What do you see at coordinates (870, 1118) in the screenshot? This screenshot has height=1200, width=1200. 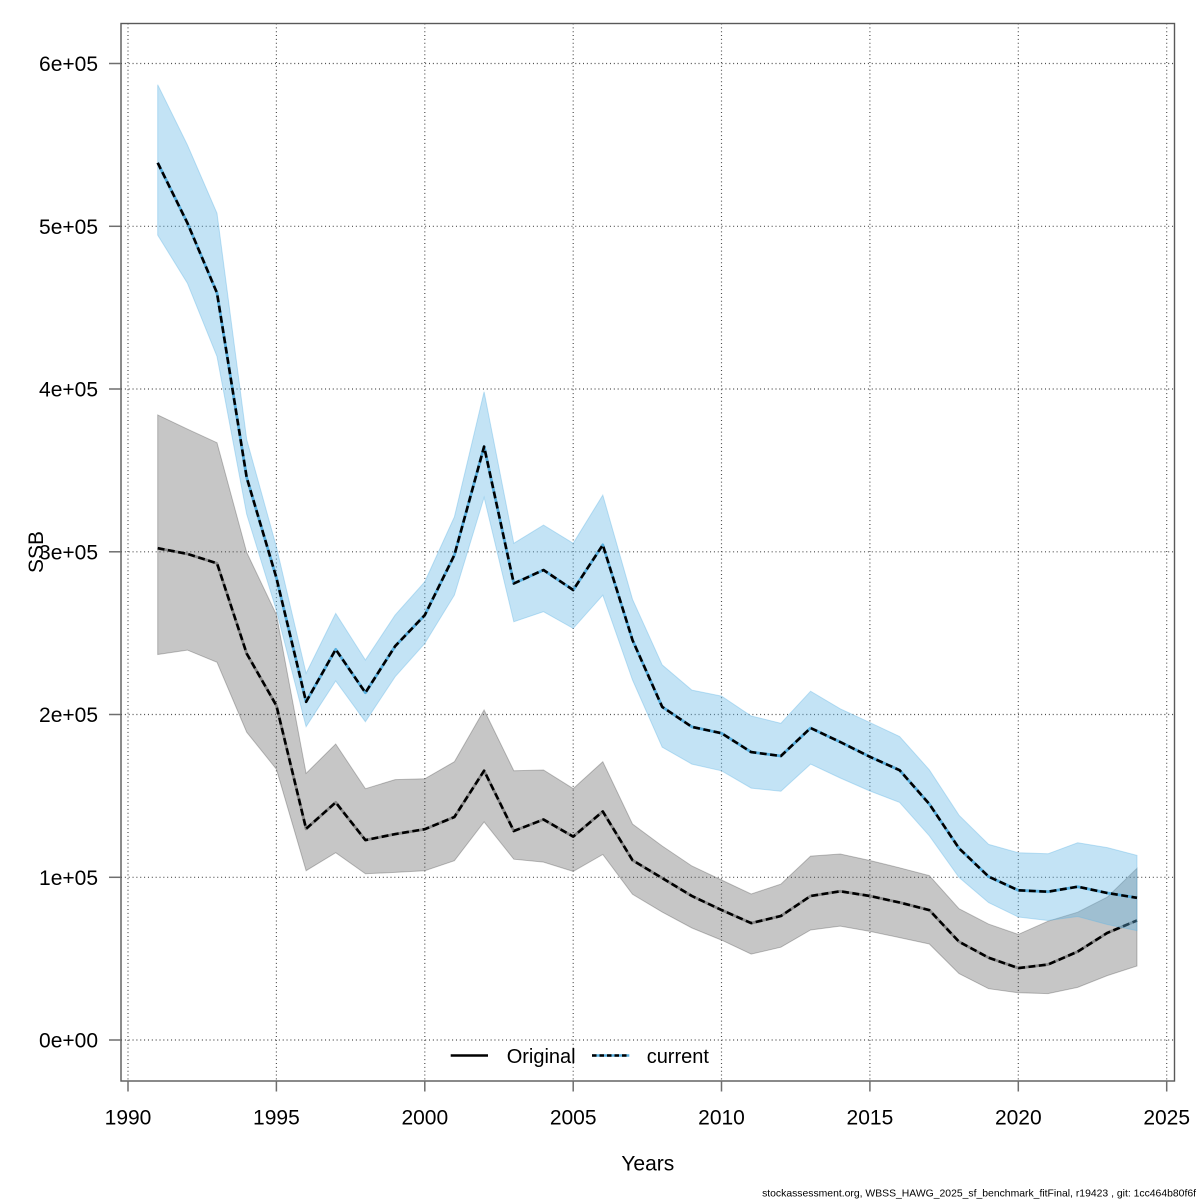 I see `svg-text: 2015` at bounding box center [870, 1118].